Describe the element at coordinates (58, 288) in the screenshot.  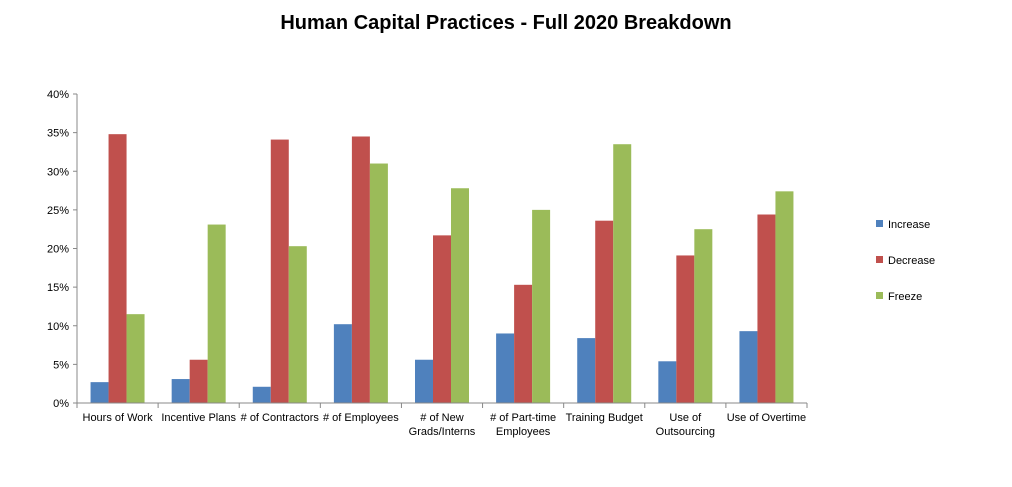
I see `y-tick-label: 15%` at that location.